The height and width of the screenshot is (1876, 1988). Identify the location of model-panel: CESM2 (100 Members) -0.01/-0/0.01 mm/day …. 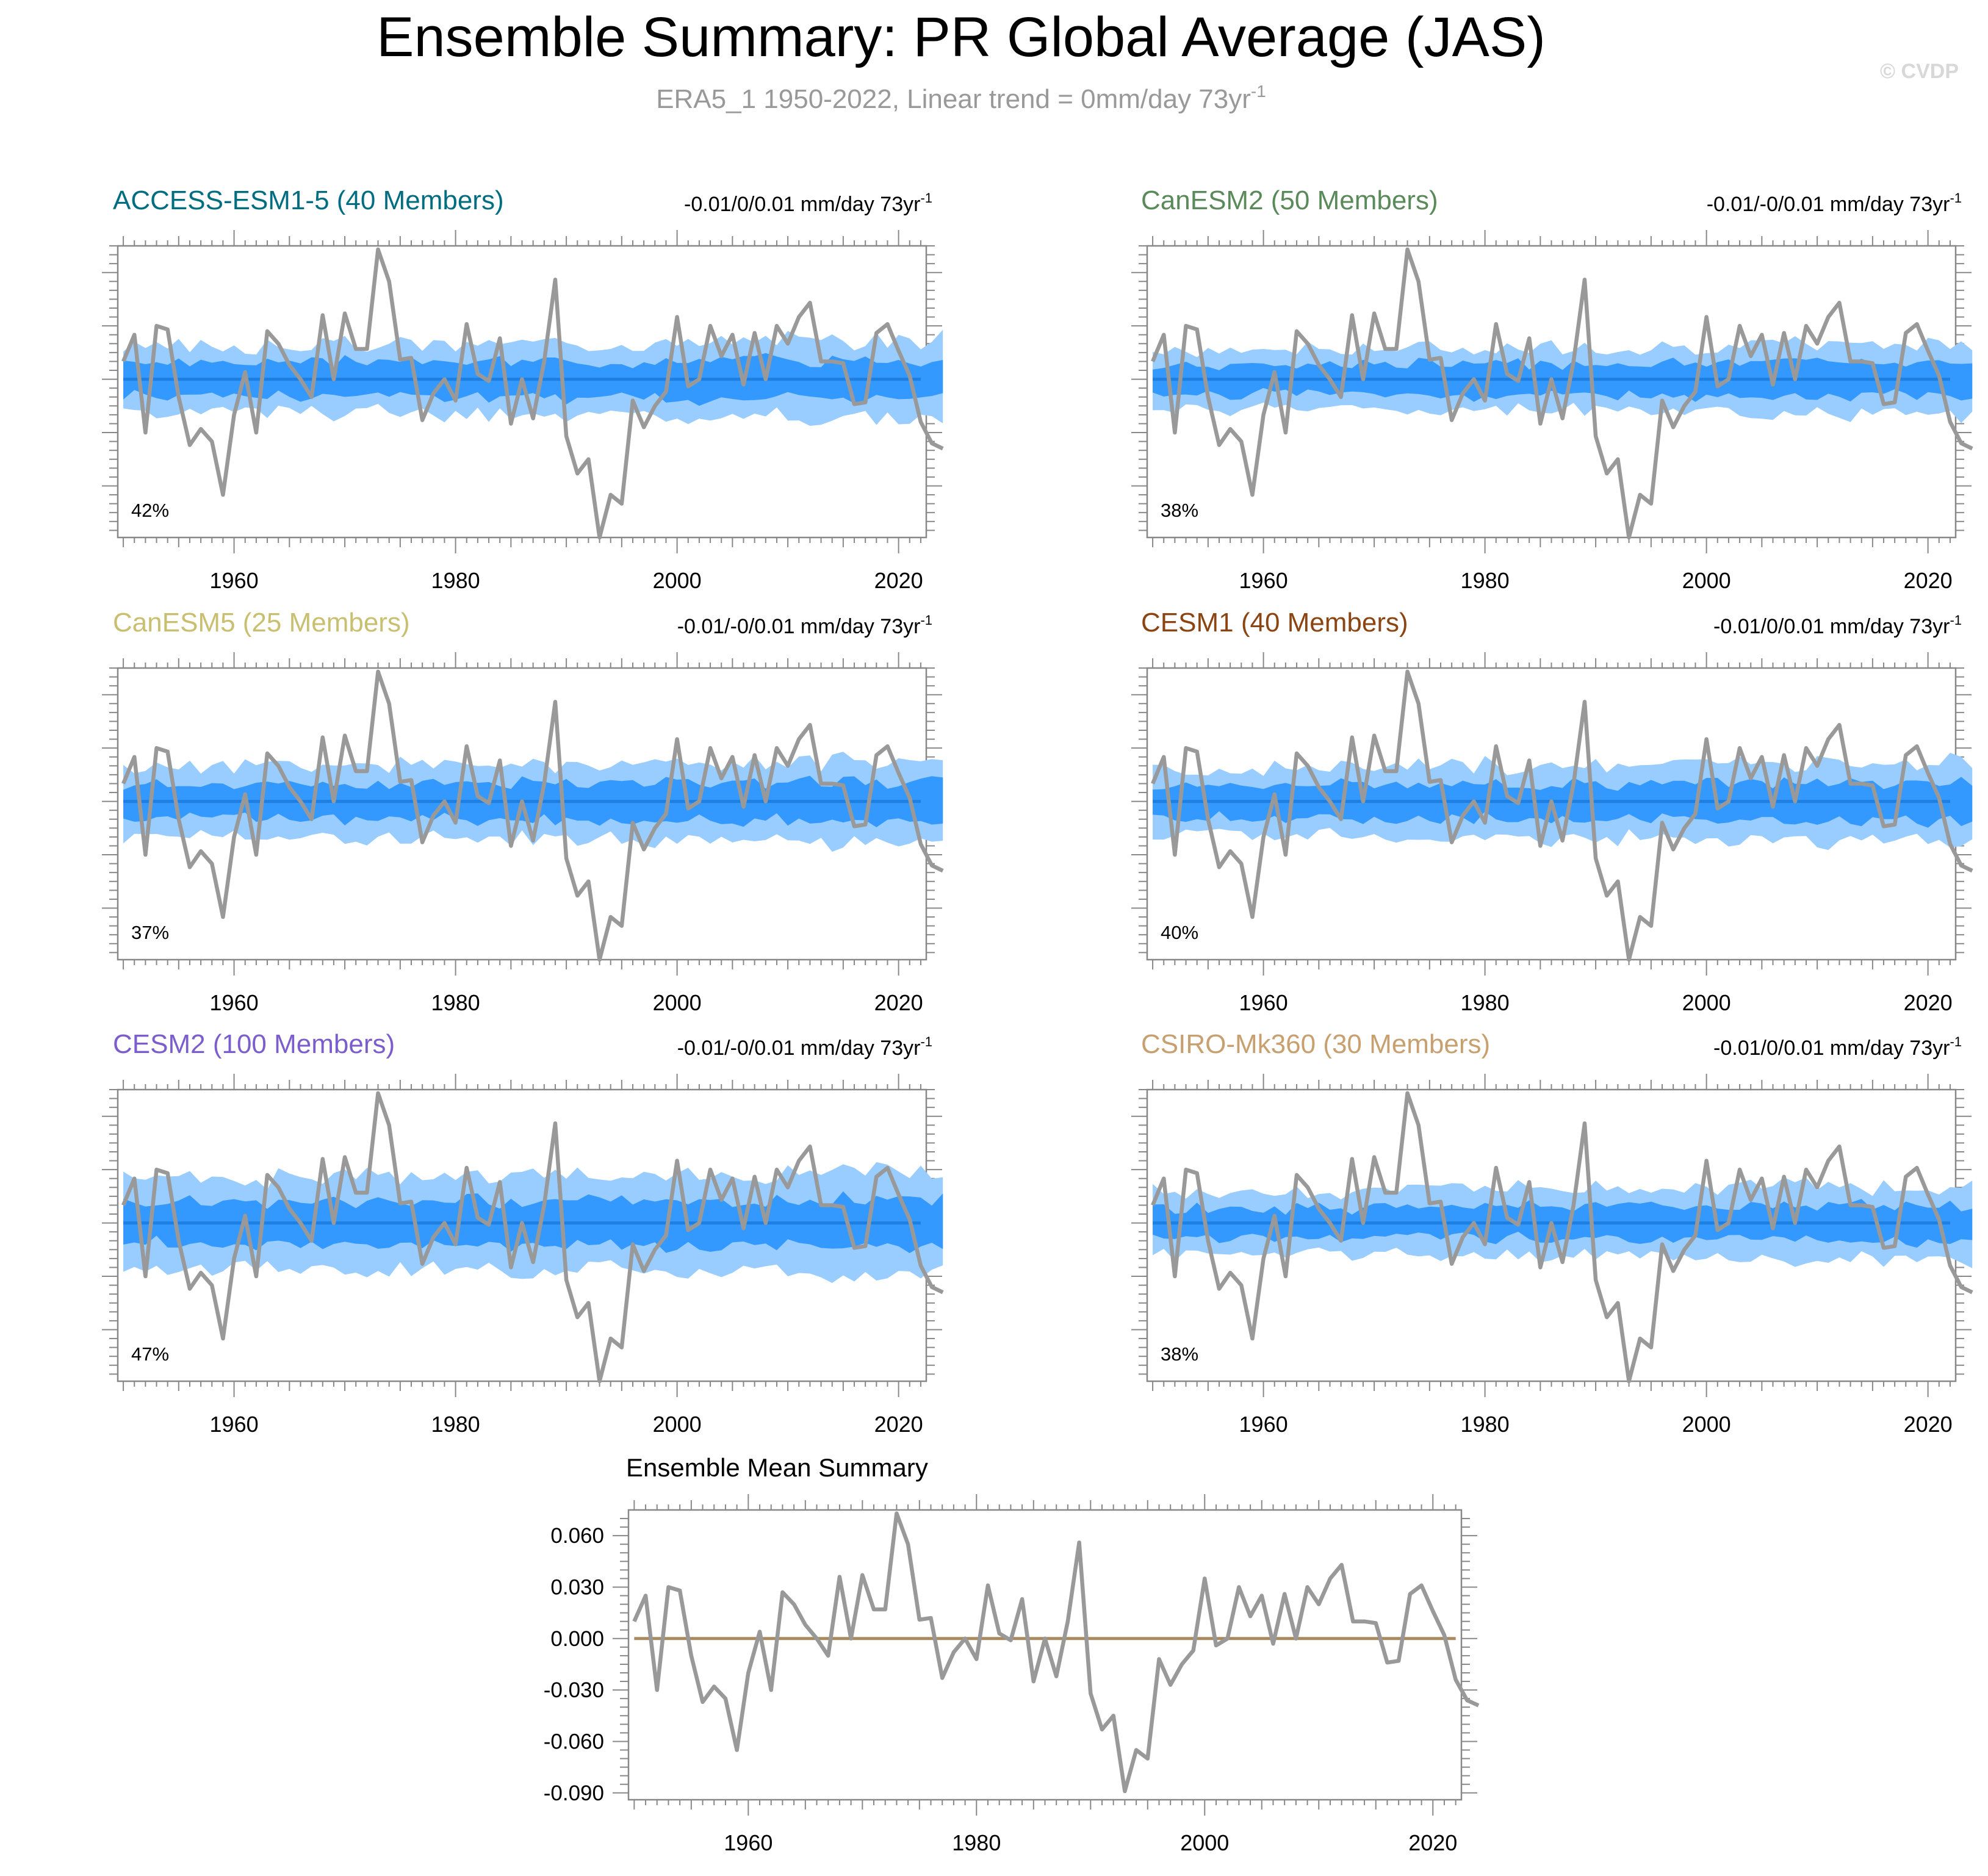
(523, 1233).